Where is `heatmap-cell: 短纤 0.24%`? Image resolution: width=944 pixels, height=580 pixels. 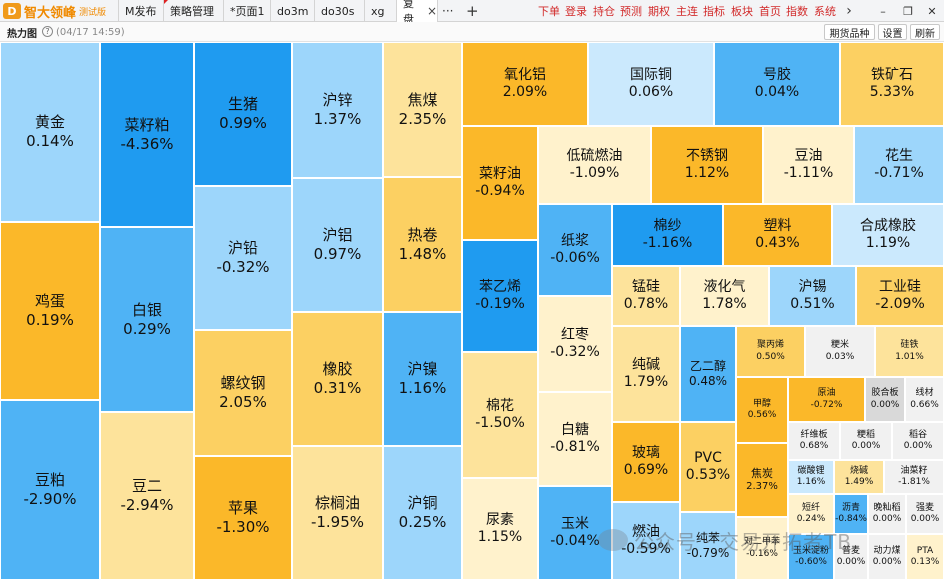
heatmap-cell: 短纤 0.24% is located at coordinates (811, 514).